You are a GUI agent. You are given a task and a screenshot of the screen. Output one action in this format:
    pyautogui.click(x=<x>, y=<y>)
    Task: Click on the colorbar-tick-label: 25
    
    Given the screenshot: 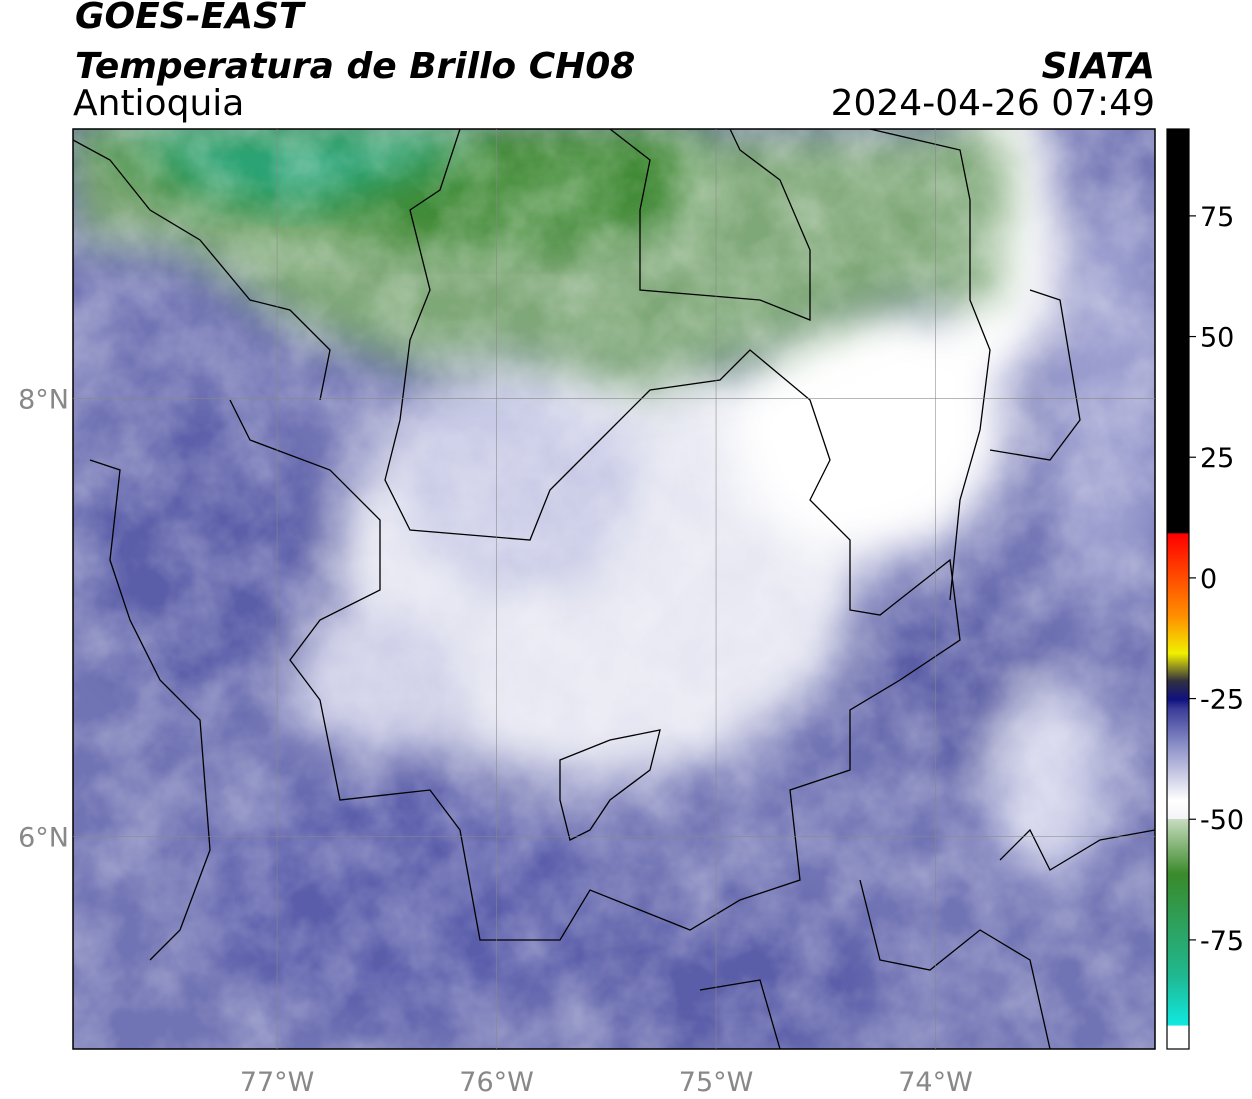 What is the action you would take?
    pyautogui.click(x=1217, y=458)
    